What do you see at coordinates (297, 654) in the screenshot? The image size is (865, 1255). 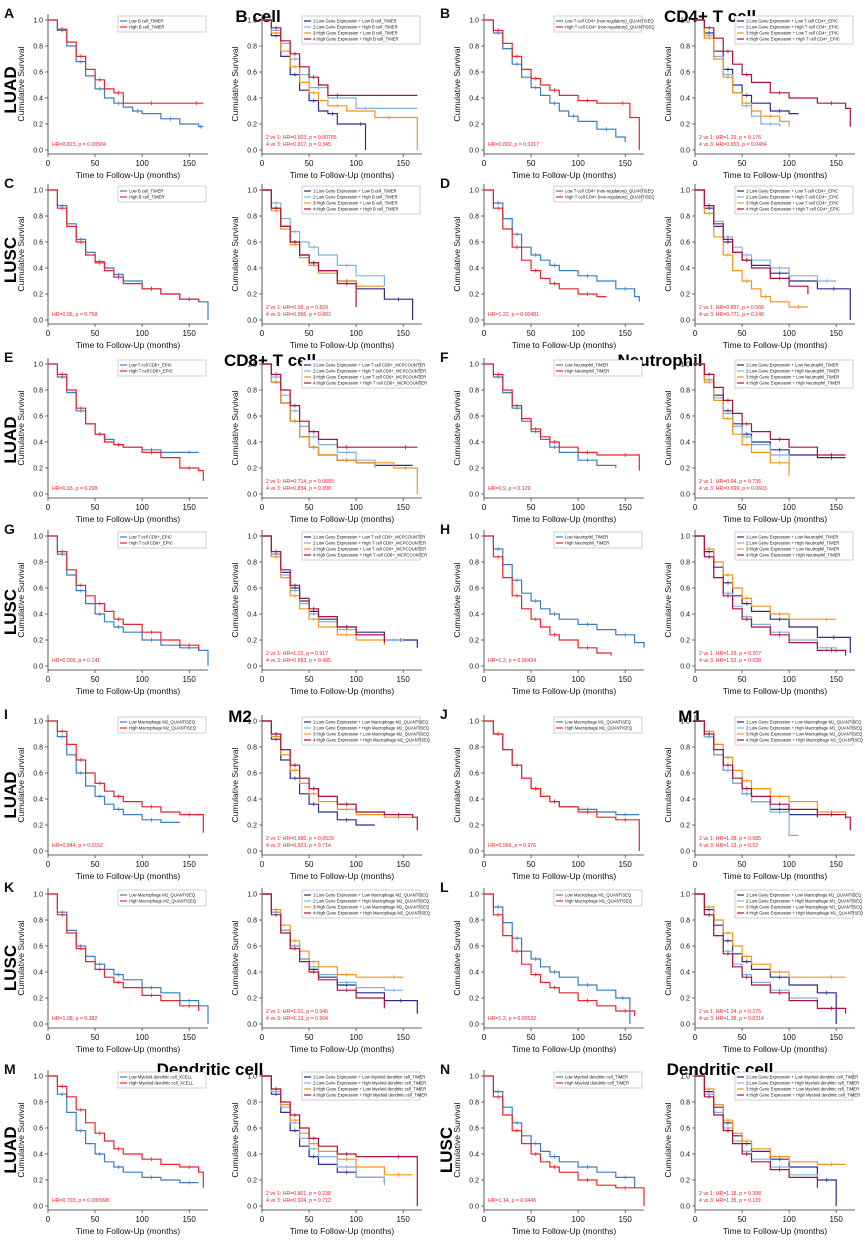 I see `stats-text: 2 vs 1: HR=1.02, p = 0.917` at bounding box center [297, 654].